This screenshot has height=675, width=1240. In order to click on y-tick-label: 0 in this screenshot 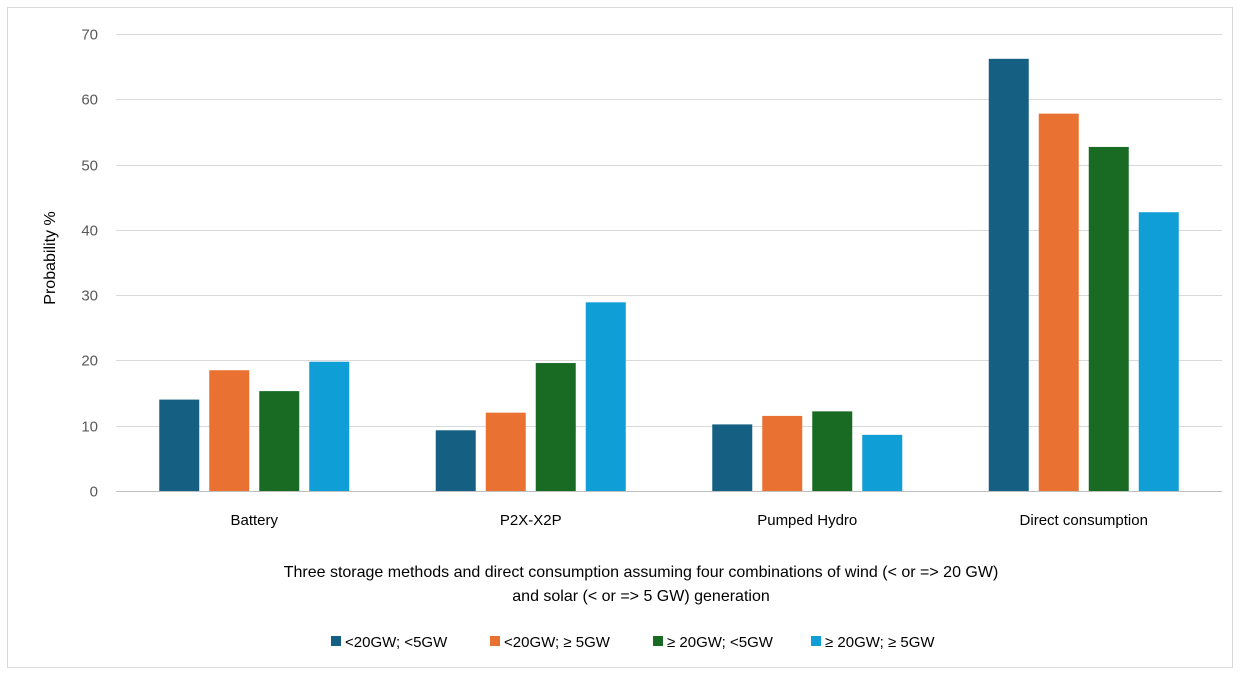, I will do `click(94, 492)`.